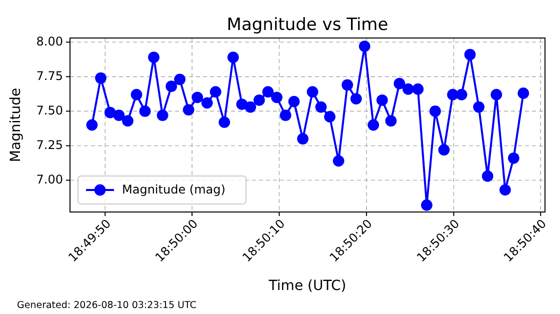 The image size is (560, 314). What do you see at coordinates (307, 286) in the screenshot?
I see `x-axis-title: Time (UTC)` at bounding box center [307, 286].